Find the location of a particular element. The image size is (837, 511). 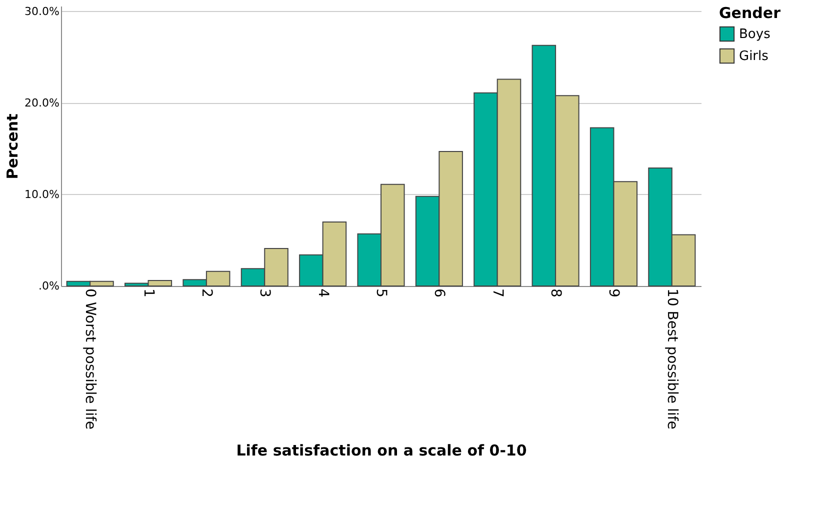

y-tick-label: 10.0% is located at coordinates (42, 194).